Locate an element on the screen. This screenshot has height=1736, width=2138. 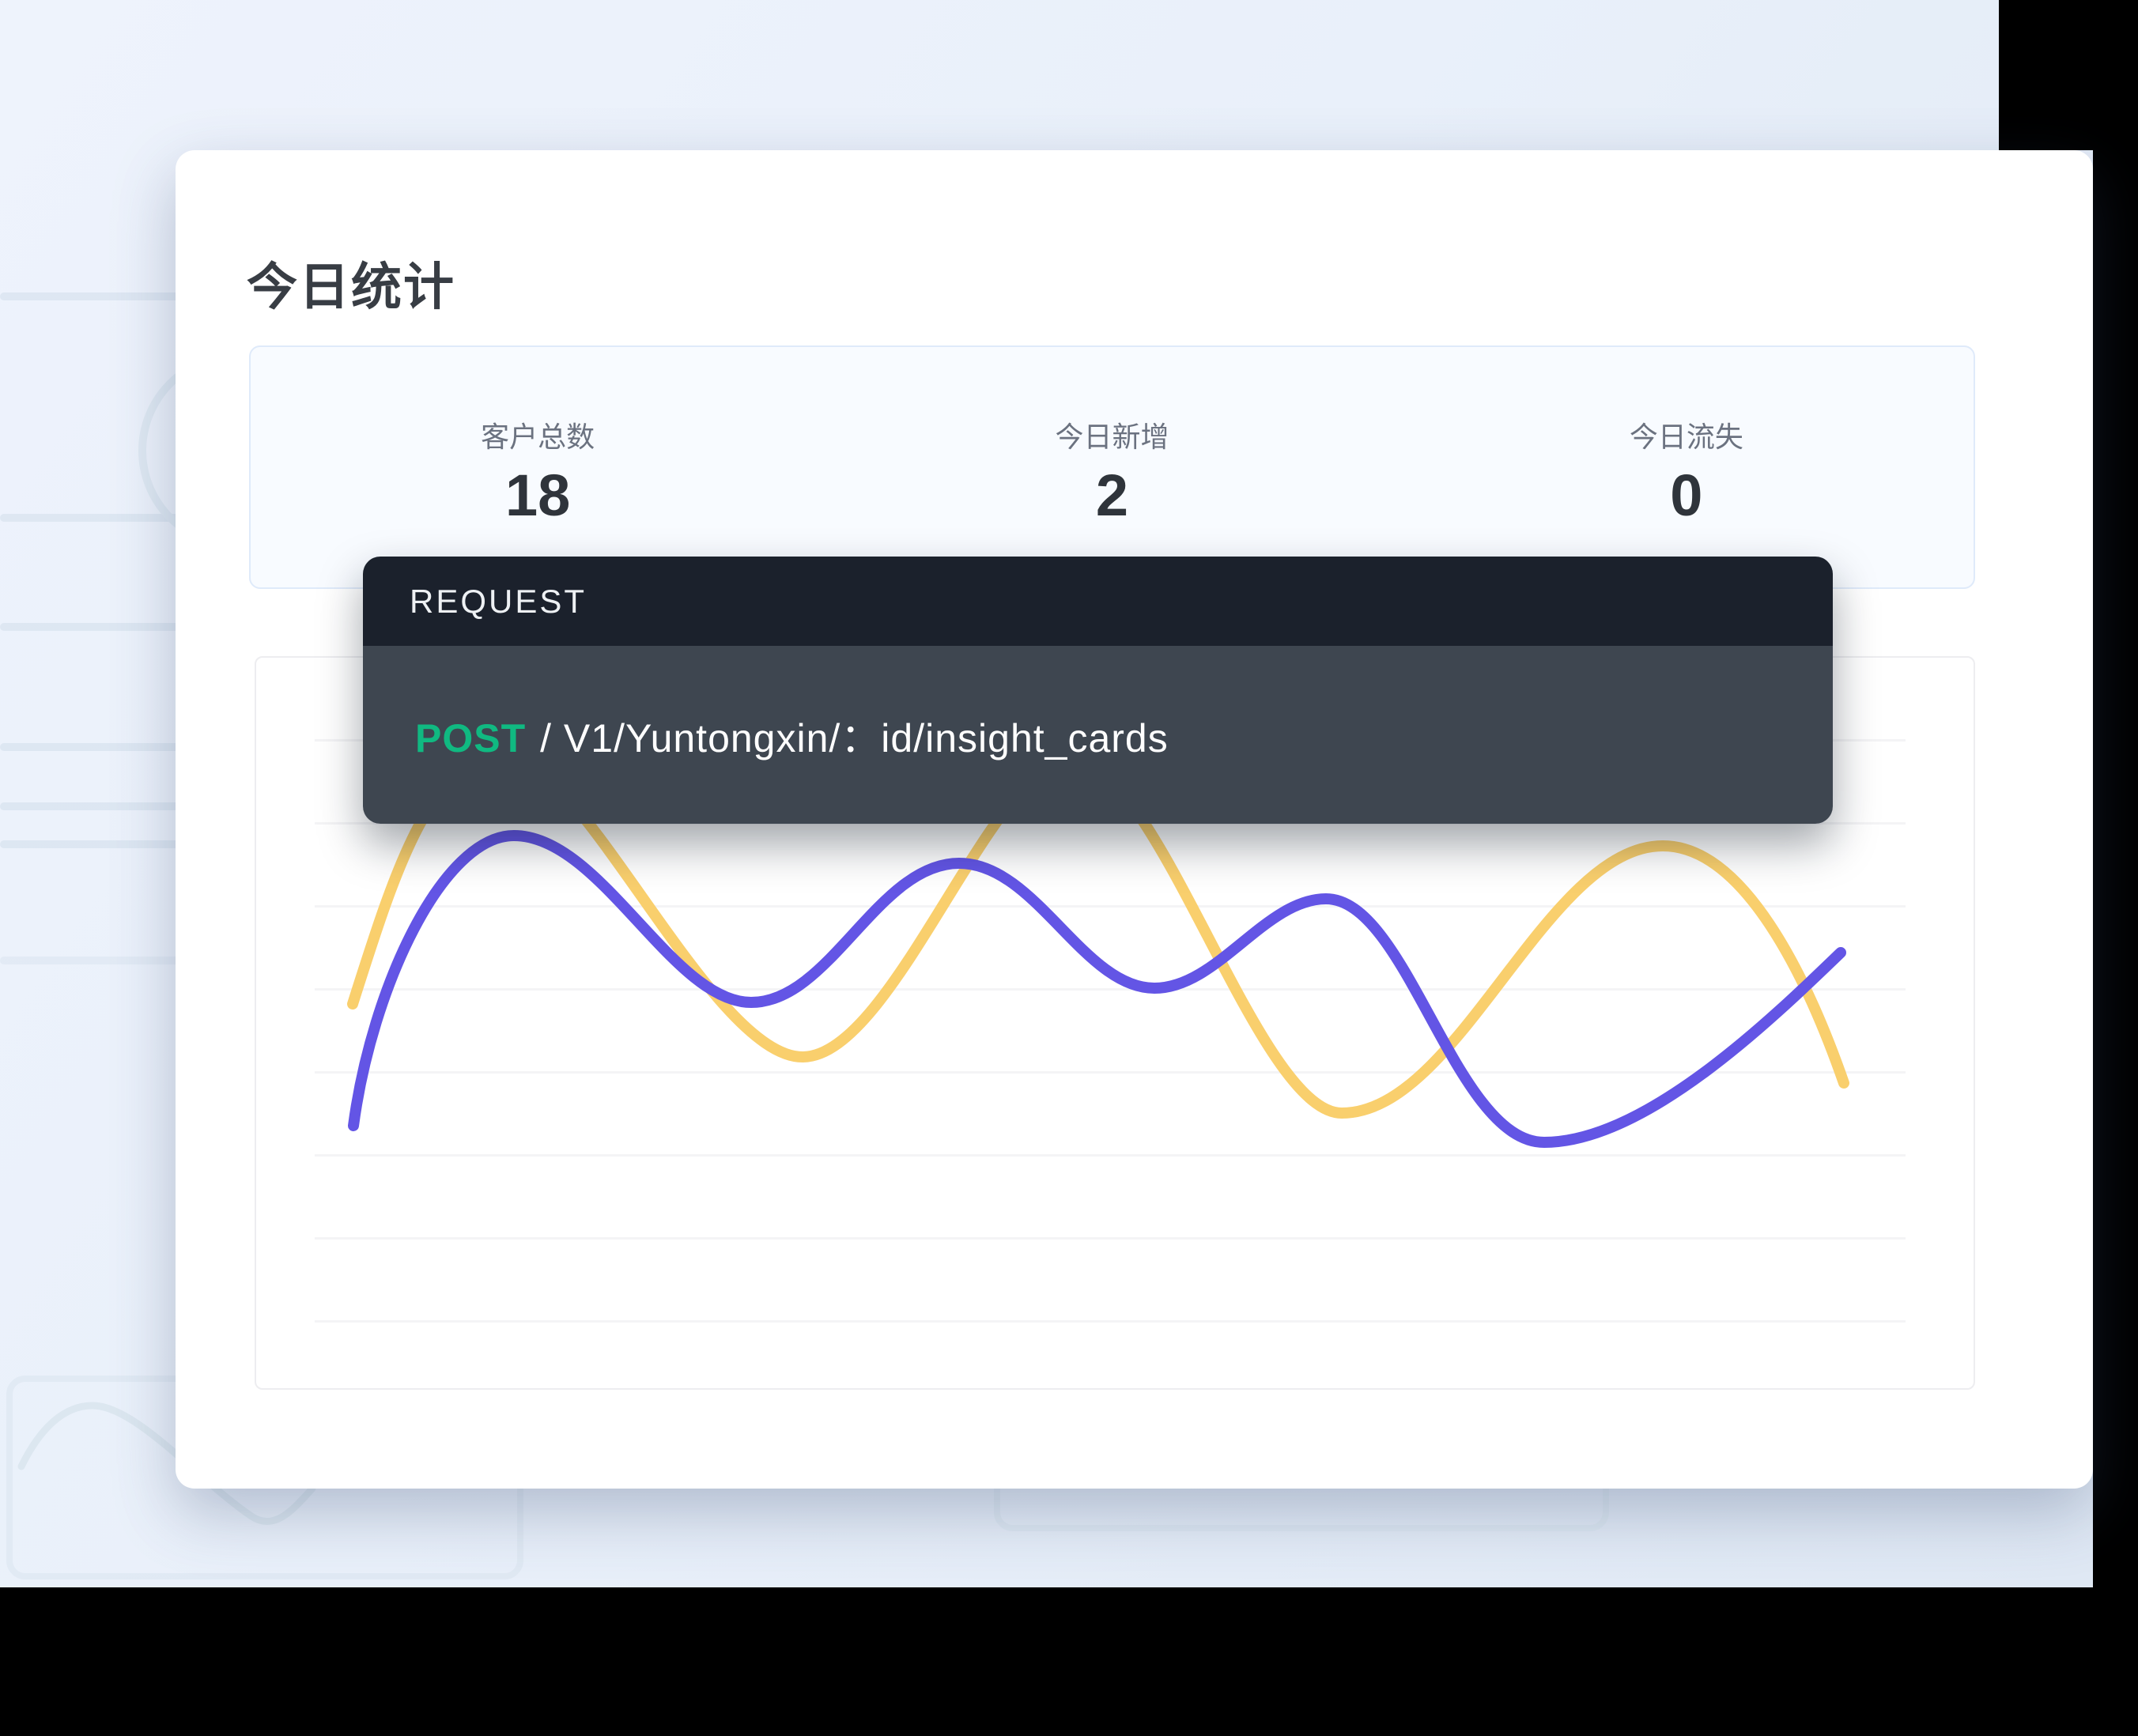
request-path: / V1/Yuntongxin/：id/insight_cards is located at coordinates (854, 737).